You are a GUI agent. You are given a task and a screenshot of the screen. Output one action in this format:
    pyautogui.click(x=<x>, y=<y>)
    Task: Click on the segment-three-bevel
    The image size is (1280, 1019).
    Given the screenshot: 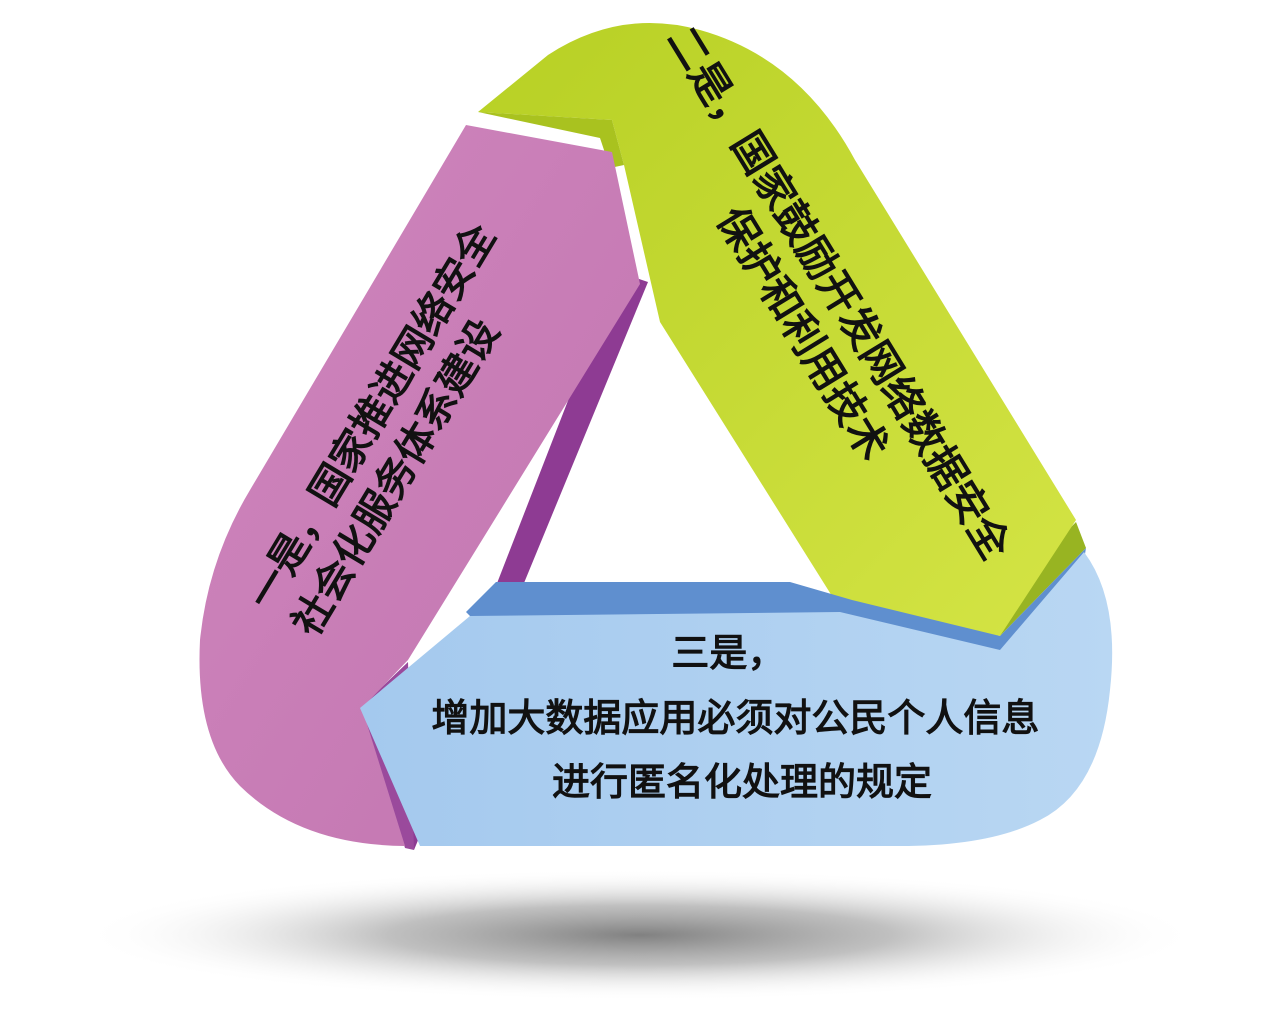 What is the action you would take?
    pyautogui.click(x=776, y=602)
    